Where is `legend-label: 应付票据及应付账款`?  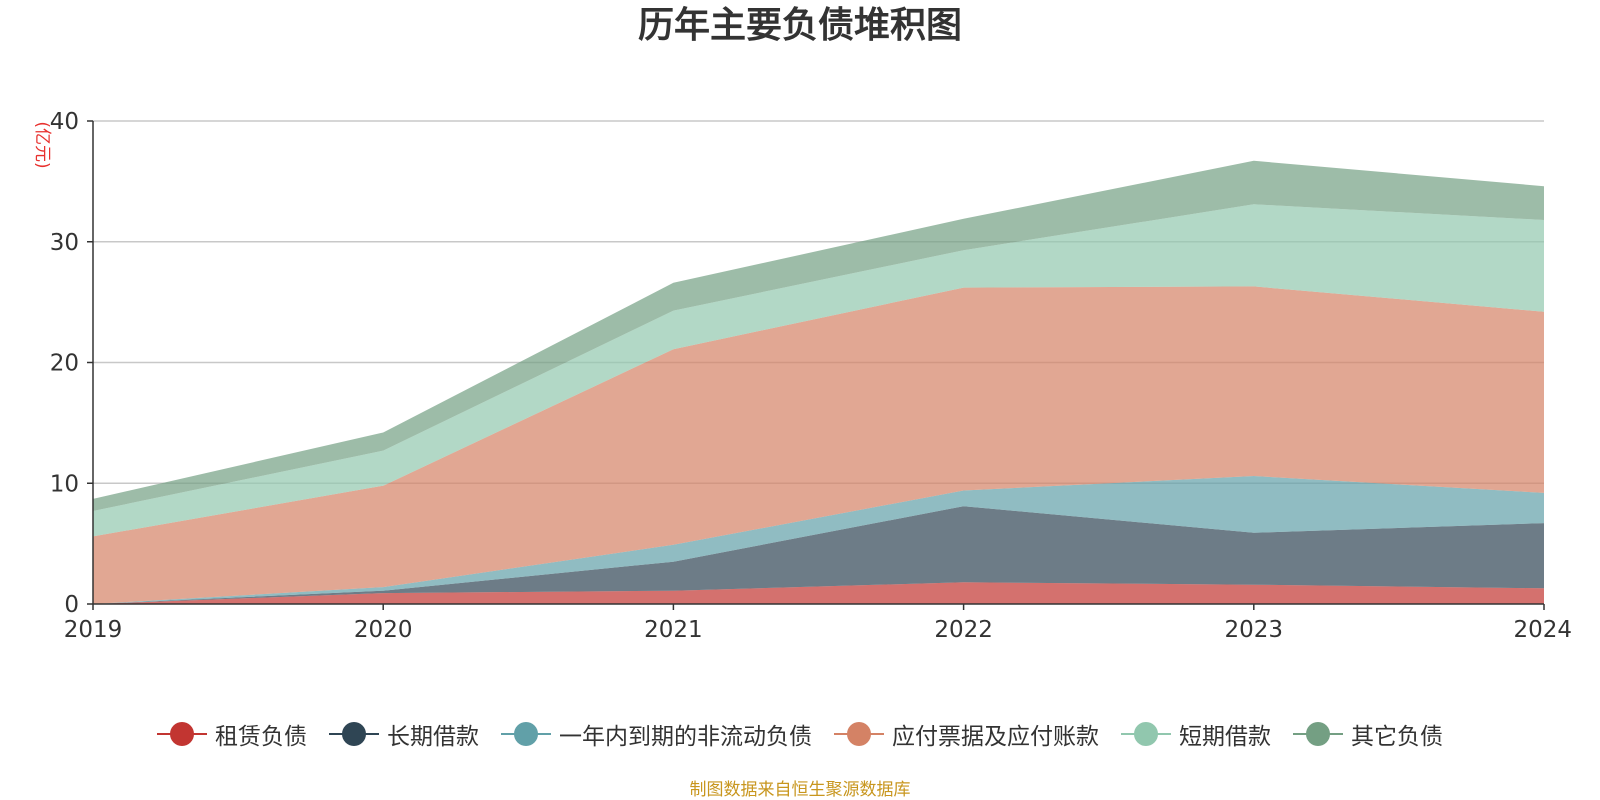
legend-label: 应付票据及应付账款 is located at coordinates (995, 737).